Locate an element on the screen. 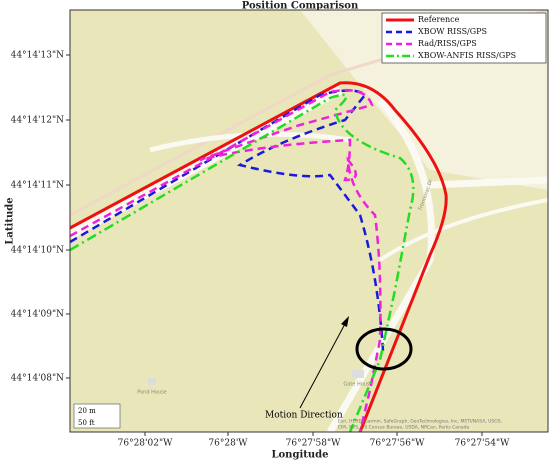 The image size is (550, 463). legend-label: XBOW RISS/GPS is located at coordinates (452, 31).